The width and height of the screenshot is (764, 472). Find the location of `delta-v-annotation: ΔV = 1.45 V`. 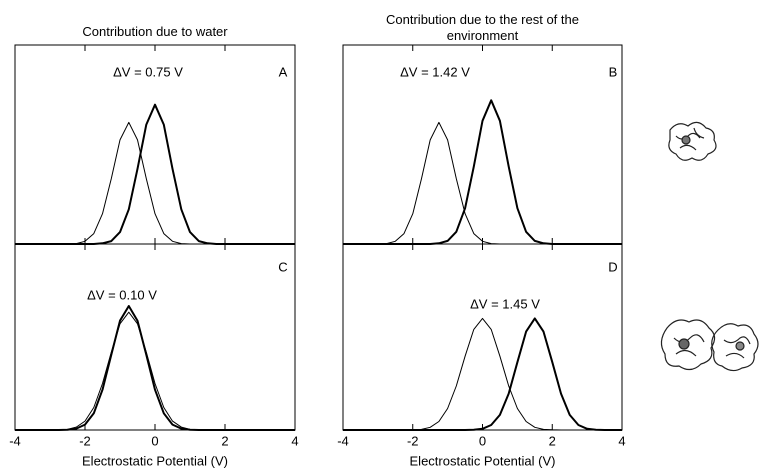

delta-v-annotation: ΔV = 1.45 V is located at coordinates (505, 303).